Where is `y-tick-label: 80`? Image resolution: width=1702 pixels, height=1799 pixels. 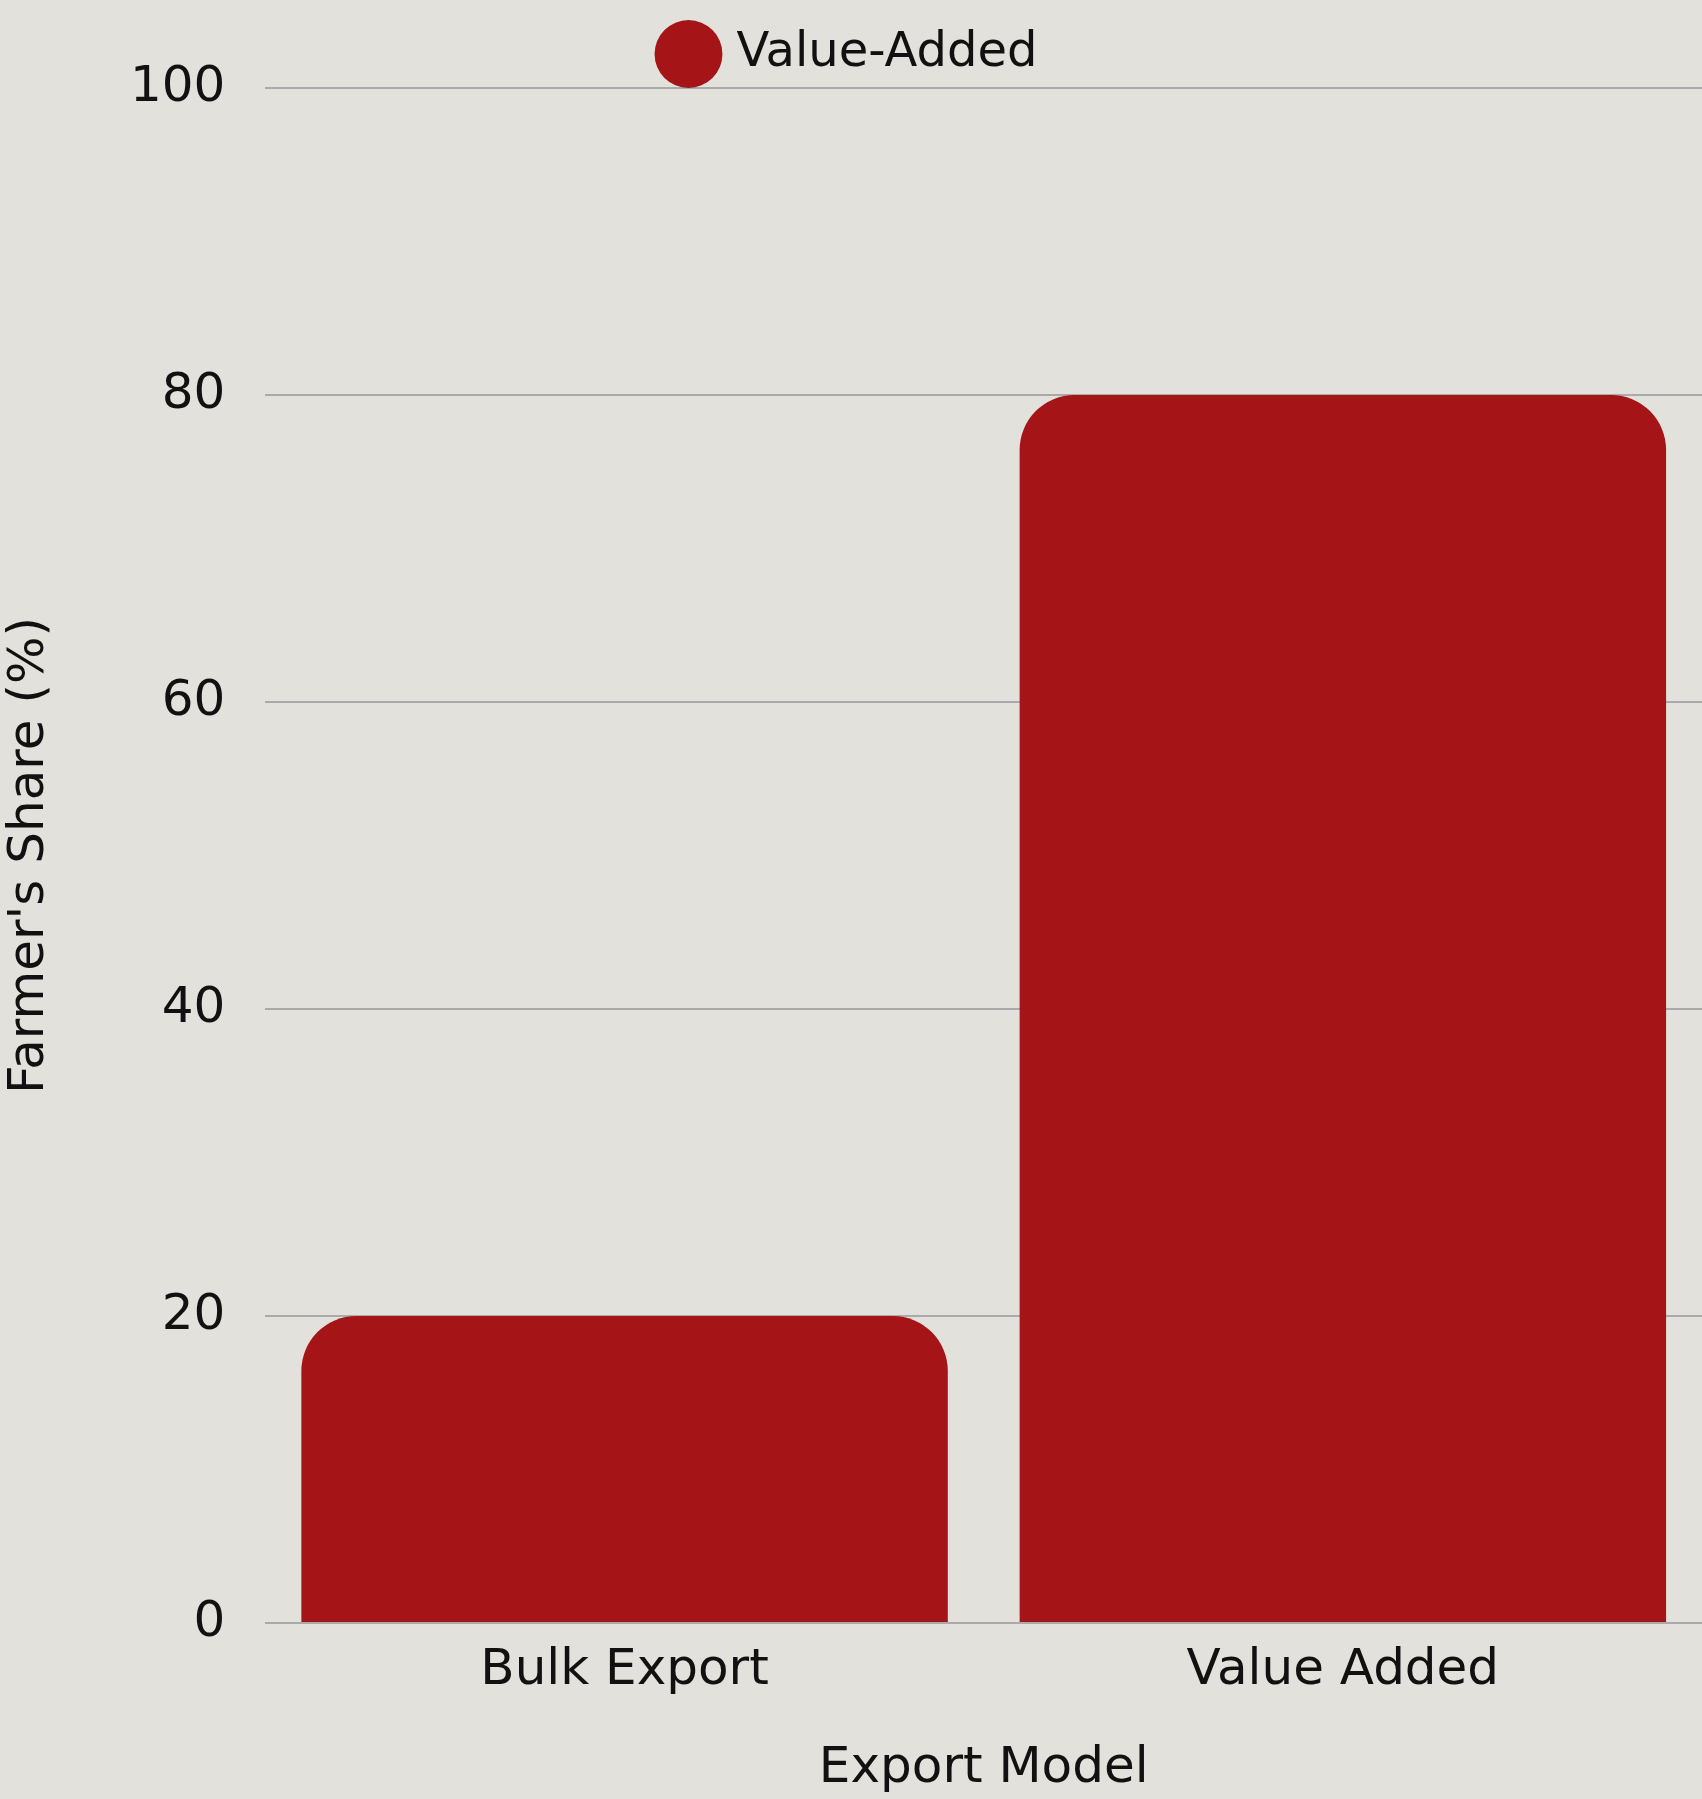
y-tick-label: 80 is located at coordinates (193, 390).